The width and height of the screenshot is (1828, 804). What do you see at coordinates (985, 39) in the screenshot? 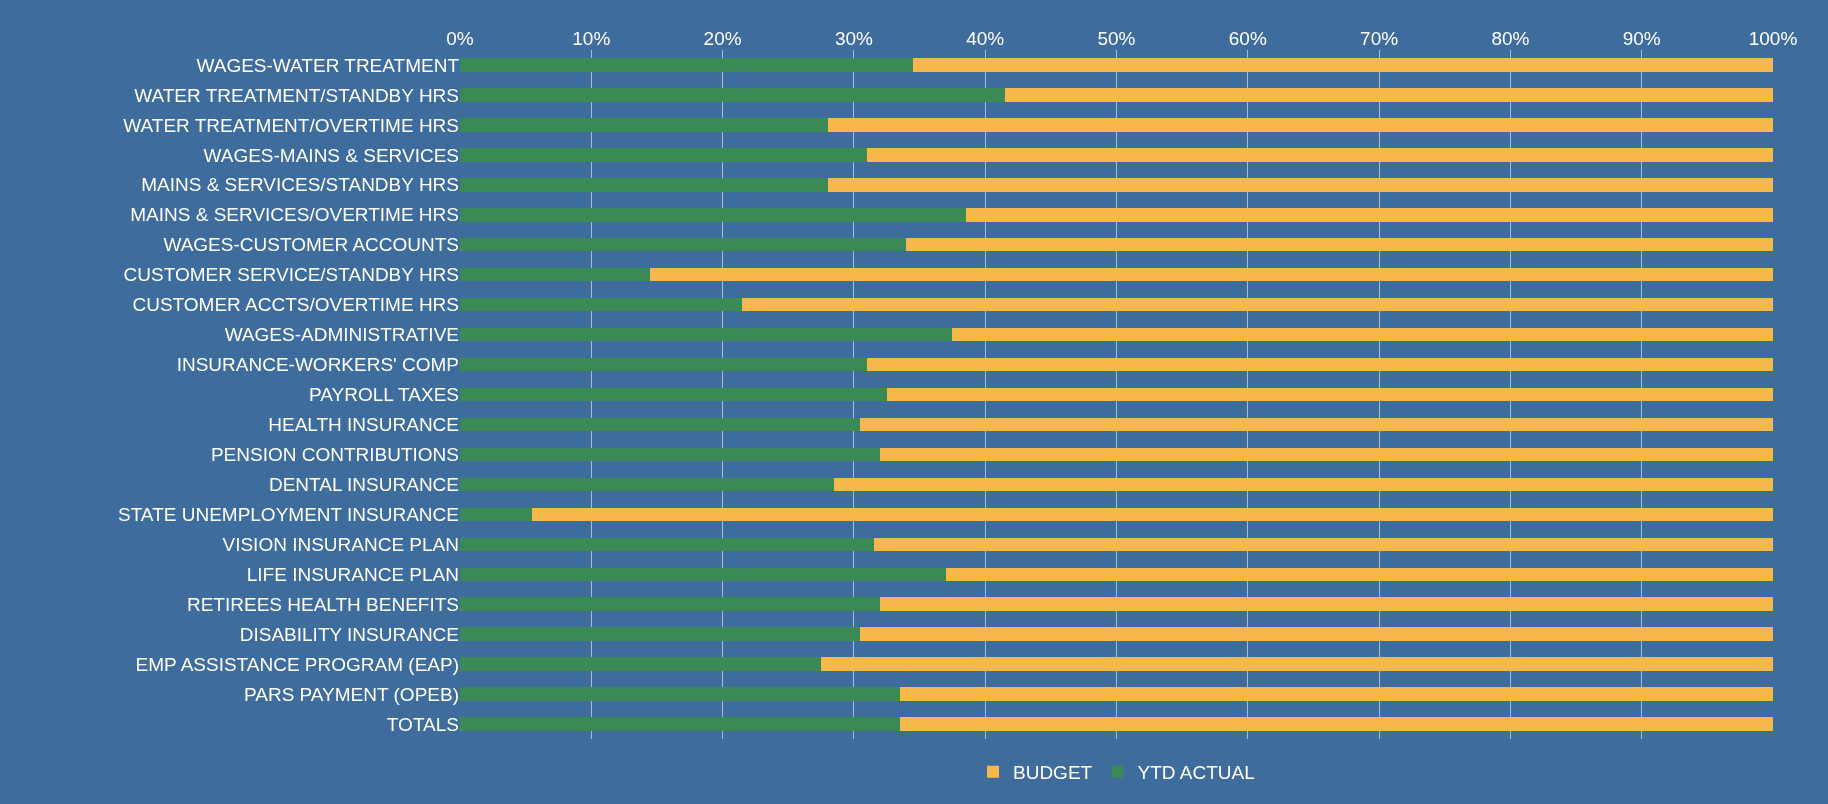
I see `x-tick-label: 40%` at bounding box center [985, 39].